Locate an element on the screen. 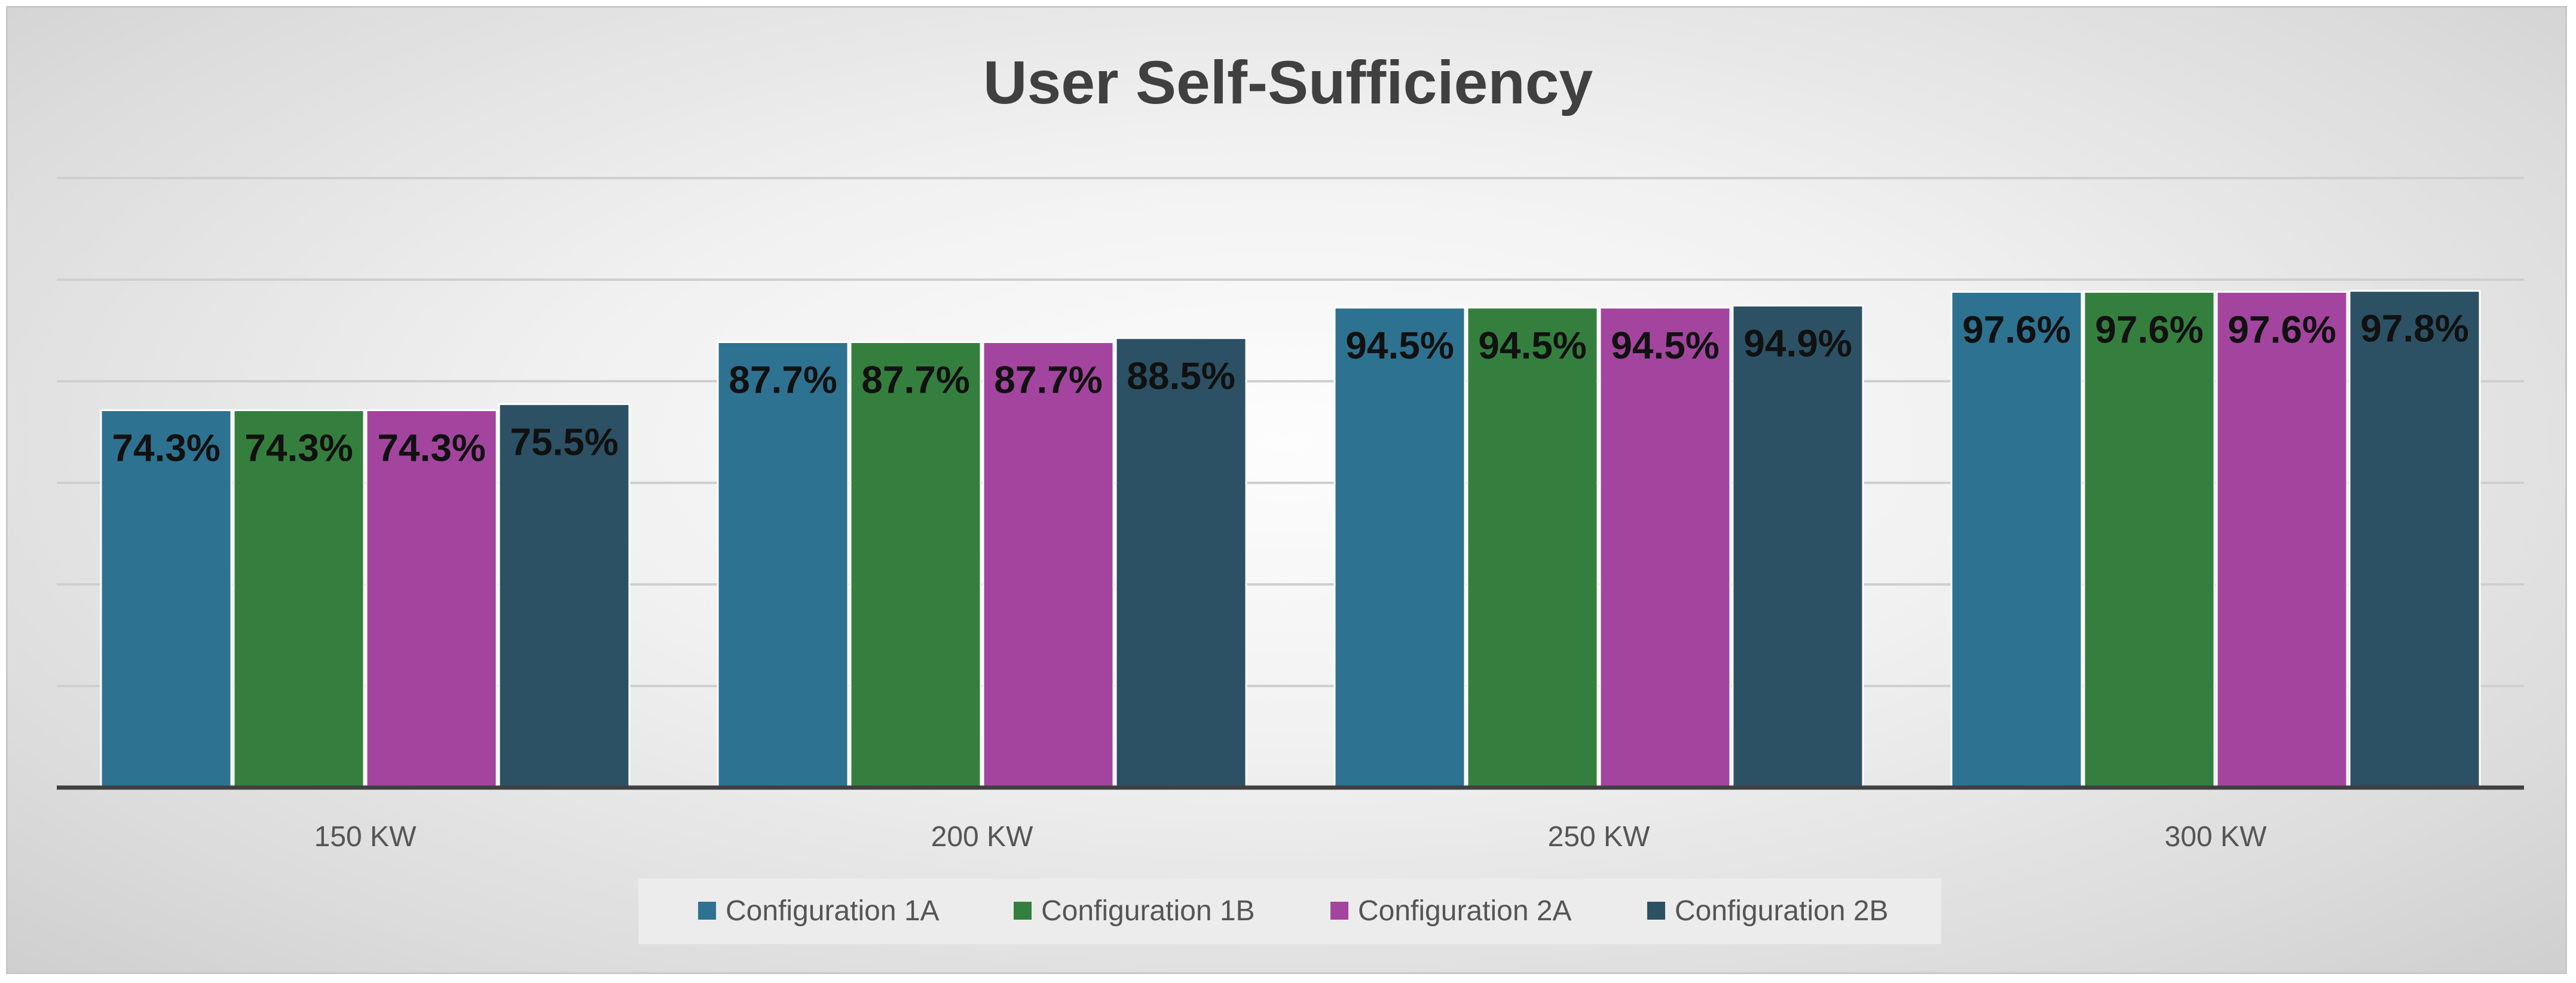 This screenshot has width=2576, height=983. legend-label: Configuration 1A is located at coordinates (833, 911).